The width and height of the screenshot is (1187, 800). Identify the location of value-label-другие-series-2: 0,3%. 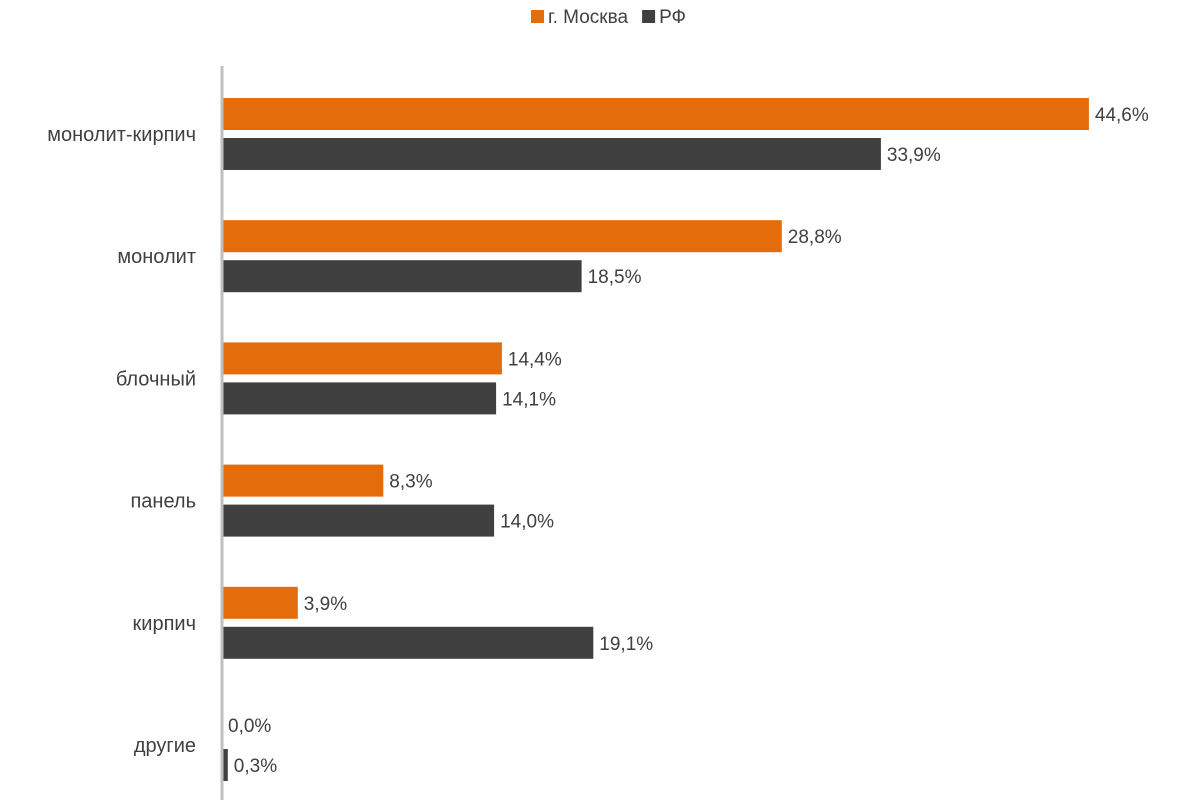
(255, 766).